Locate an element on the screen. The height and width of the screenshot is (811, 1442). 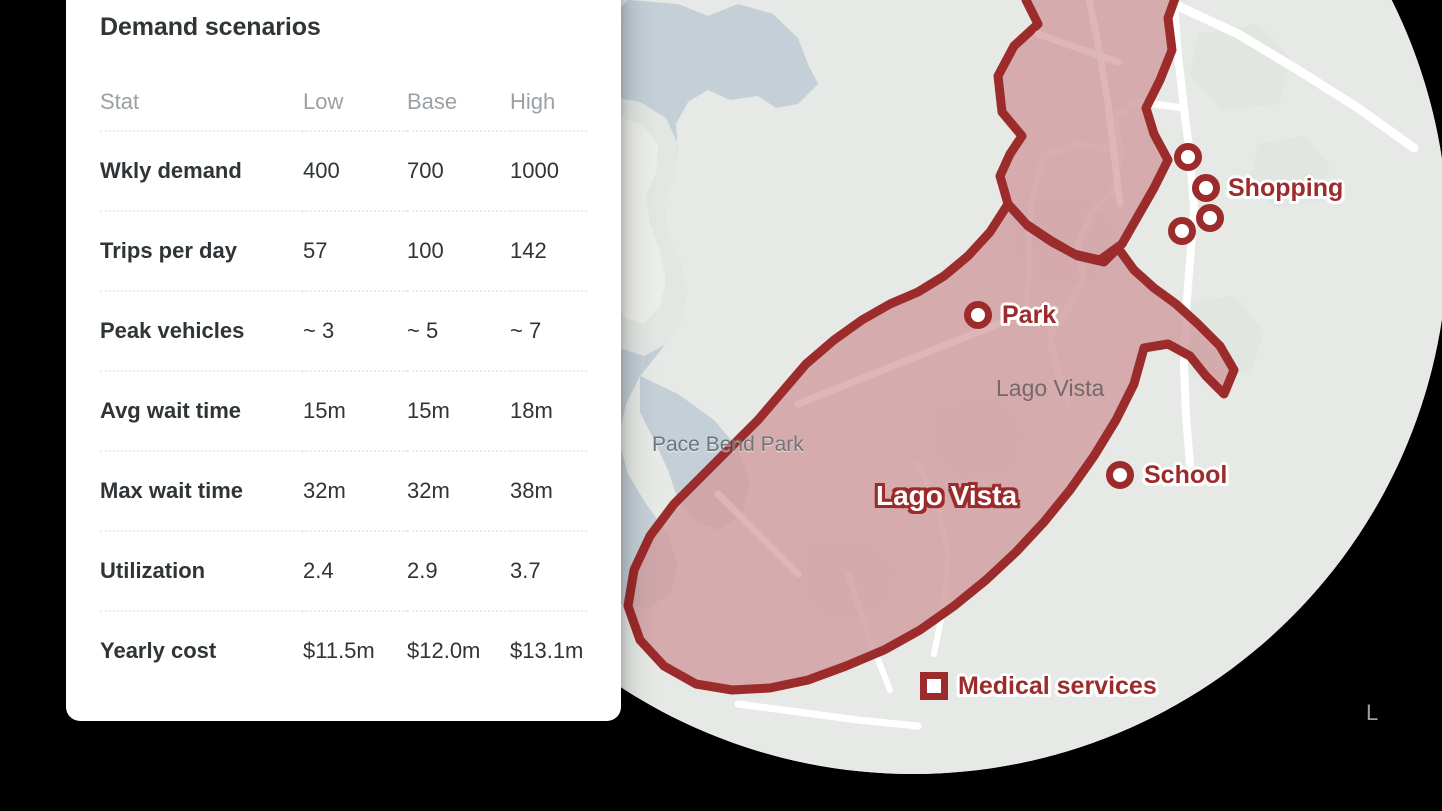
cell-low: 400 is located at coordinates (355, 170).